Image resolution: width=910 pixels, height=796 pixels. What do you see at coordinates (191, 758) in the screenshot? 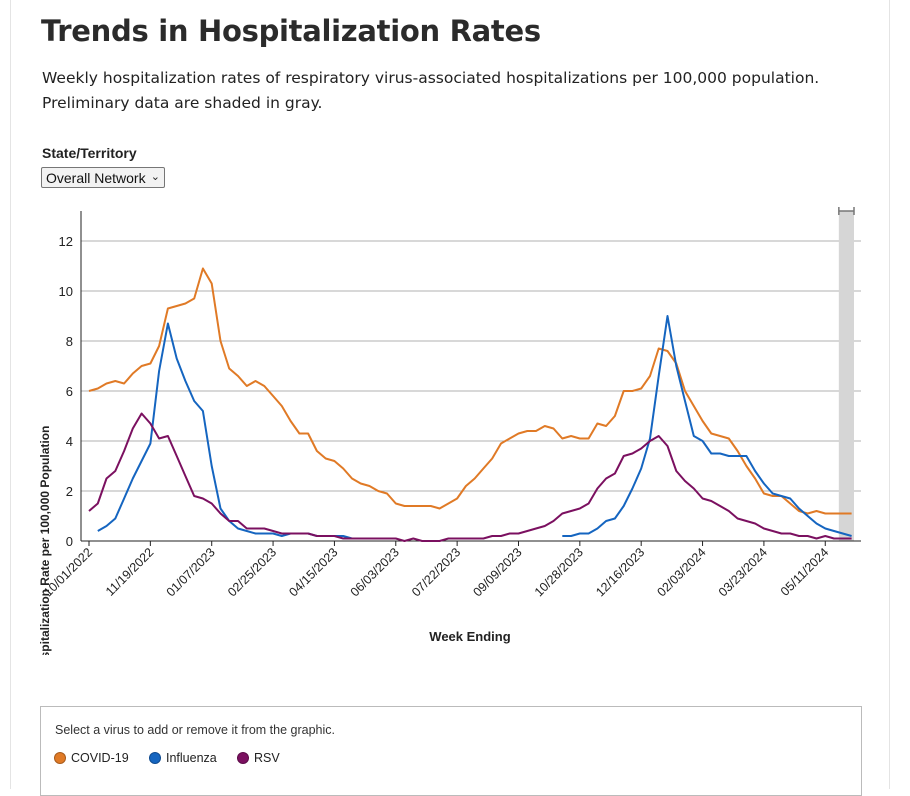
I see `legend-label-influenza: Influenza` at bounding box center [191, 758].